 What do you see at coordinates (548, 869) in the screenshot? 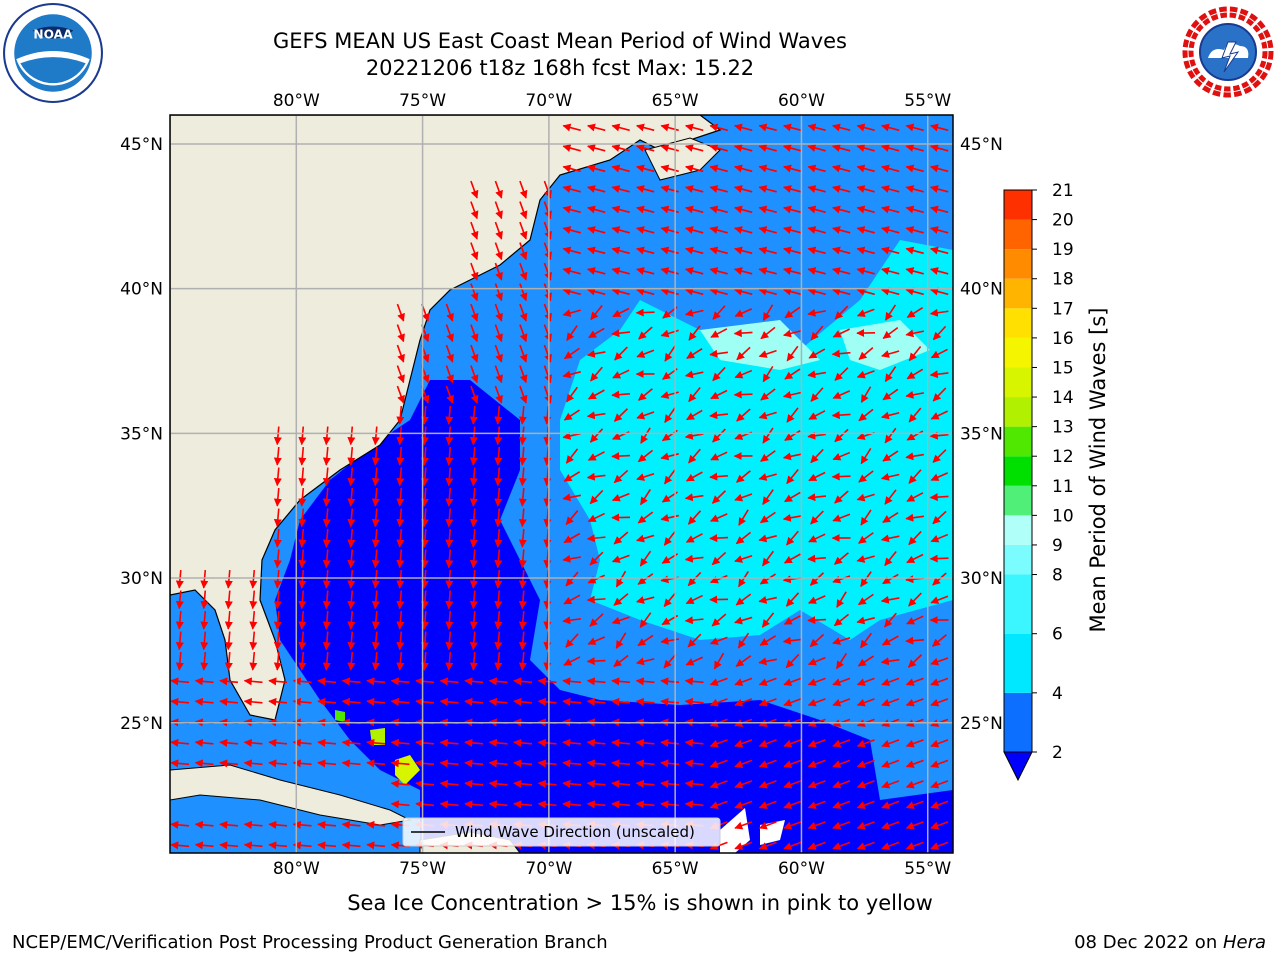
I see `lon-tick-label-bottom: 70°W` at bounding box center [548, 869].